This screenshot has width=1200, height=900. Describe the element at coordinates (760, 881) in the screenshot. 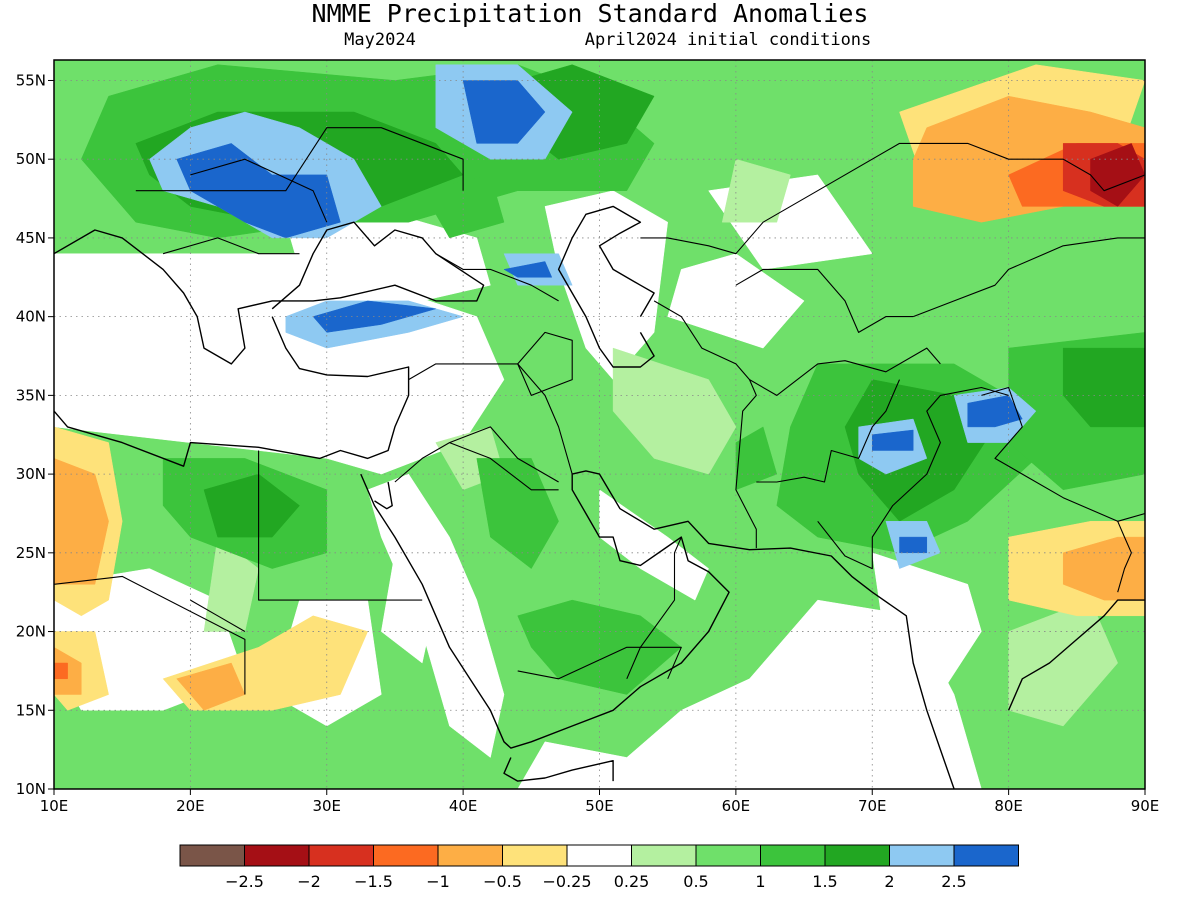

I see `legend-label: 1` at that location.